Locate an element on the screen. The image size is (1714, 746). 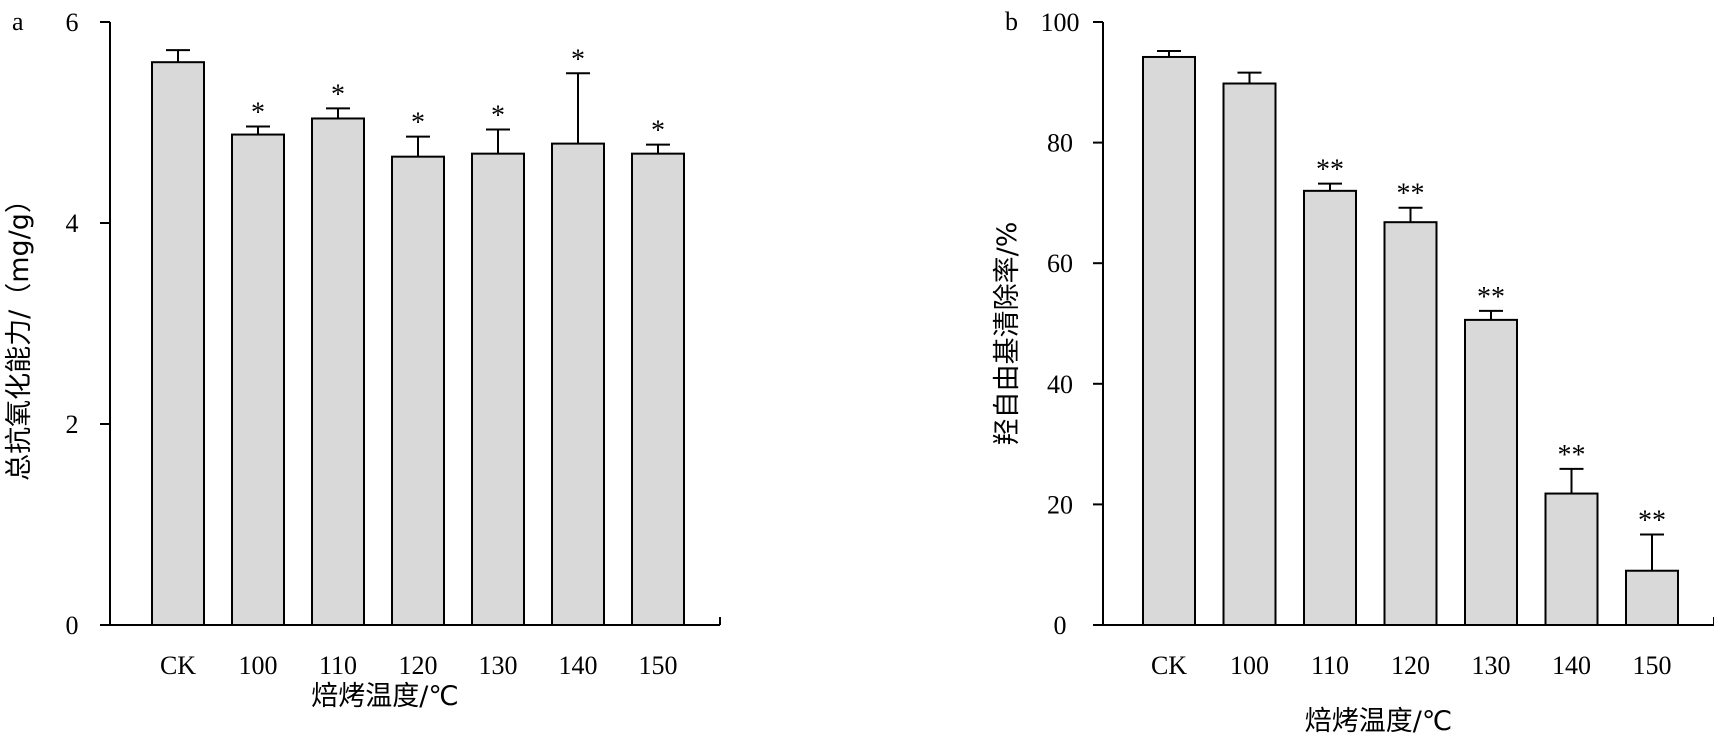
panel-a-panel-label: a is located at coordinates (18, 21).